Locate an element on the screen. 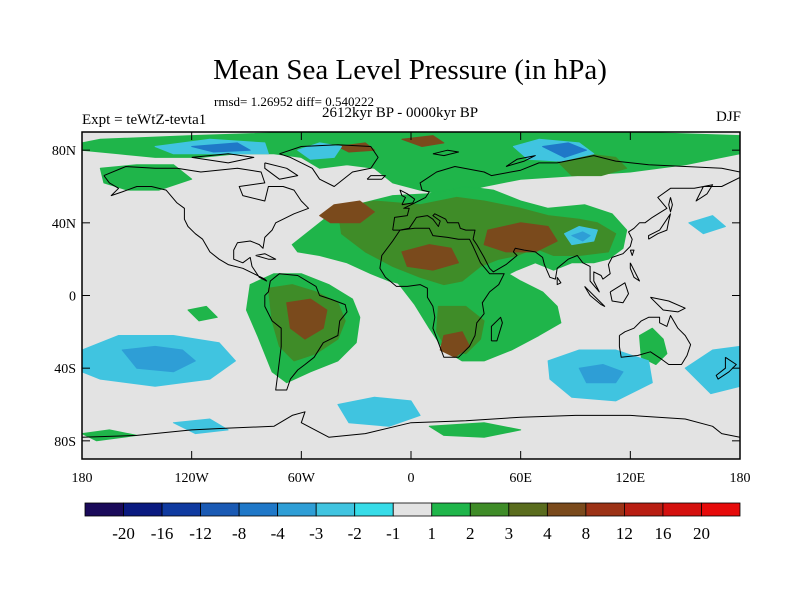  region-arctic-brown-patch is located at coordinates (423, 141).